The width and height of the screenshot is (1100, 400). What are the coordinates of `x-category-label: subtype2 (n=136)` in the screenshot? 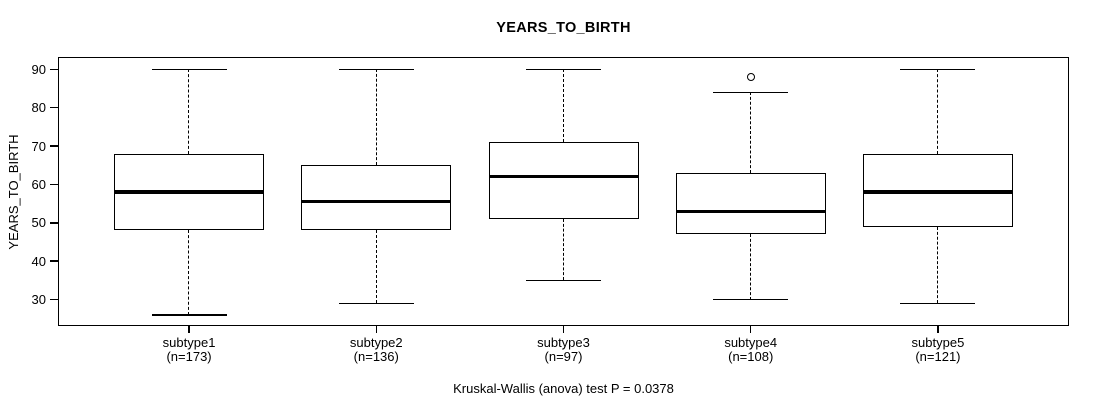 It's located at (376, 349).